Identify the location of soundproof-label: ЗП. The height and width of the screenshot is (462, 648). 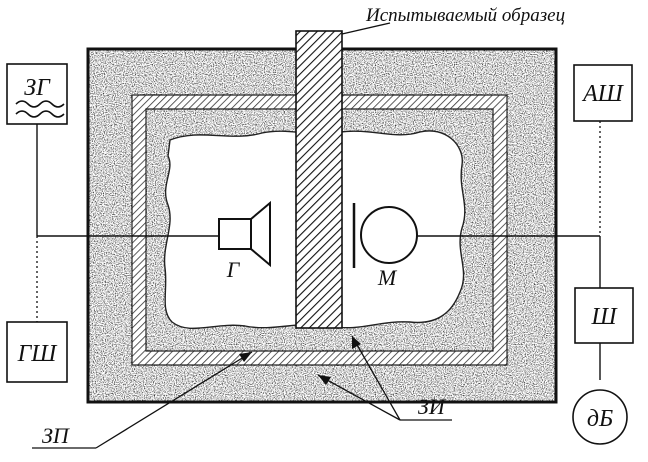
(56, 435).